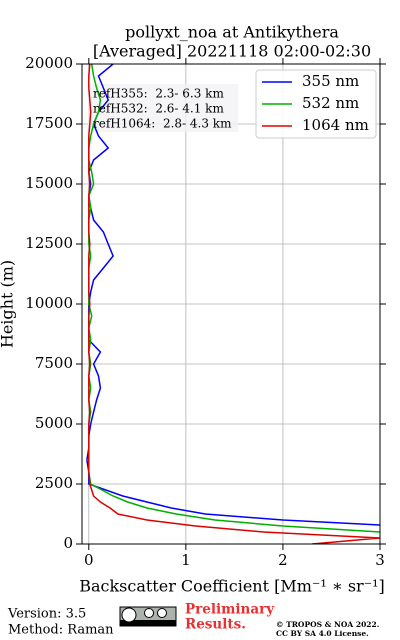 The height and width of the screenshot is (640, 400). What do you see at coordinates (162, 124) in the screenshot?
I see `annotation: refH1064: 2.8- 4.3 km` at bounding box center [162, 124].